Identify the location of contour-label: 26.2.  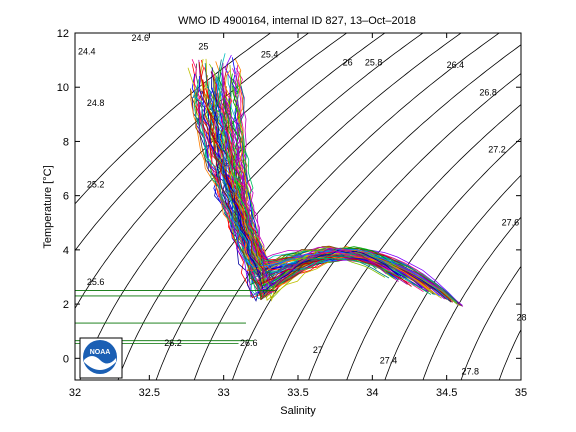
(173, 343).